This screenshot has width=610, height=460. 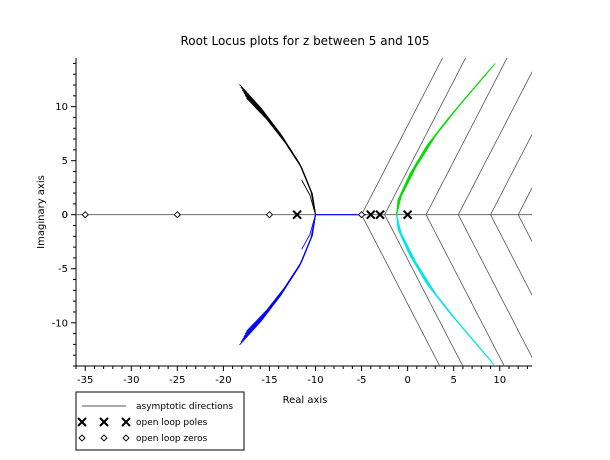 What do you see at coordinates (184, 407) in the screenshot?
I see `legend-label-asymptotes: asymptotic directions` at bounding box center [184, 407].